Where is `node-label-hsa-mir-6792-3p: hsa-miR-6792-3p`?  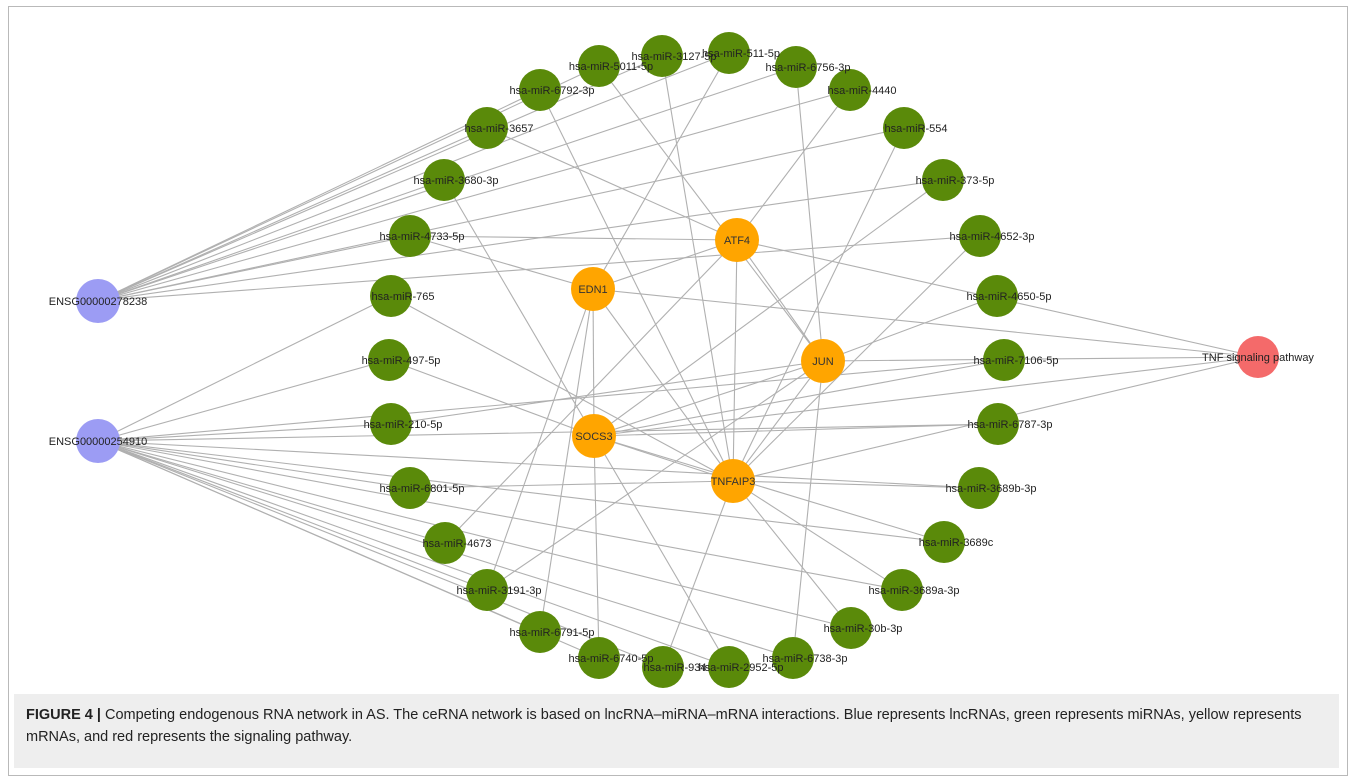
node-label-hsa-mir-6792-3p: hsa-miR-6792-3p is located at coordinates (552, 91).